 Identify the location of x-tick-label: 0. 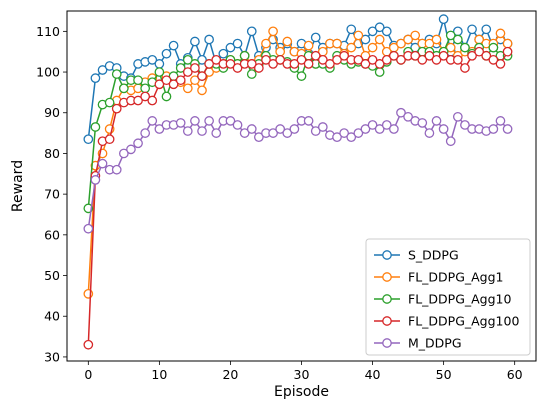
(88, 374).